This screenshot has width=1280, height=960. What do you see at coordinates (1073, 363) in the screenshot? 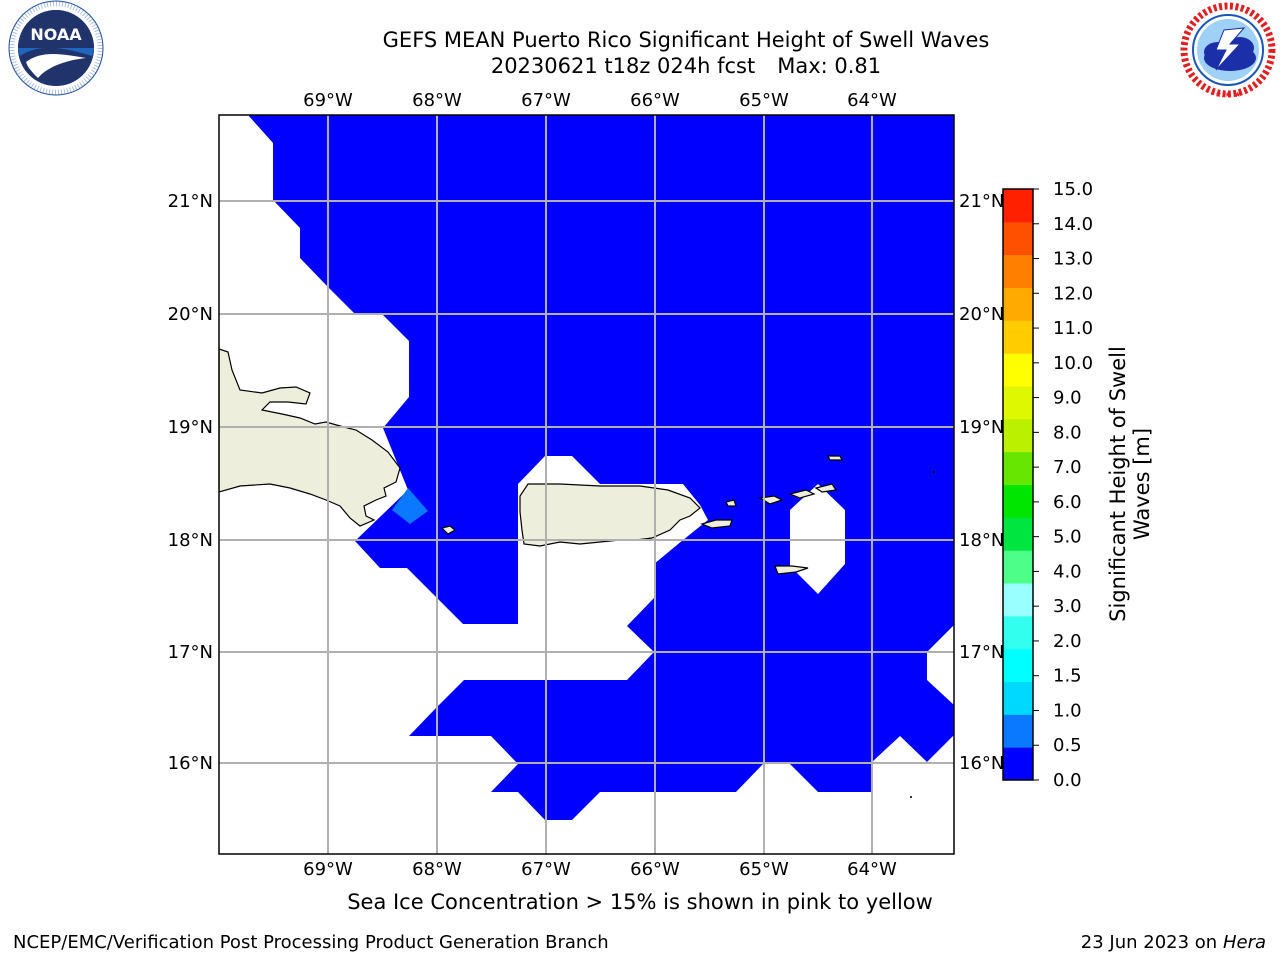
I see `colorbar-tick-label: 10.0` at bounding box center [1073, 363].